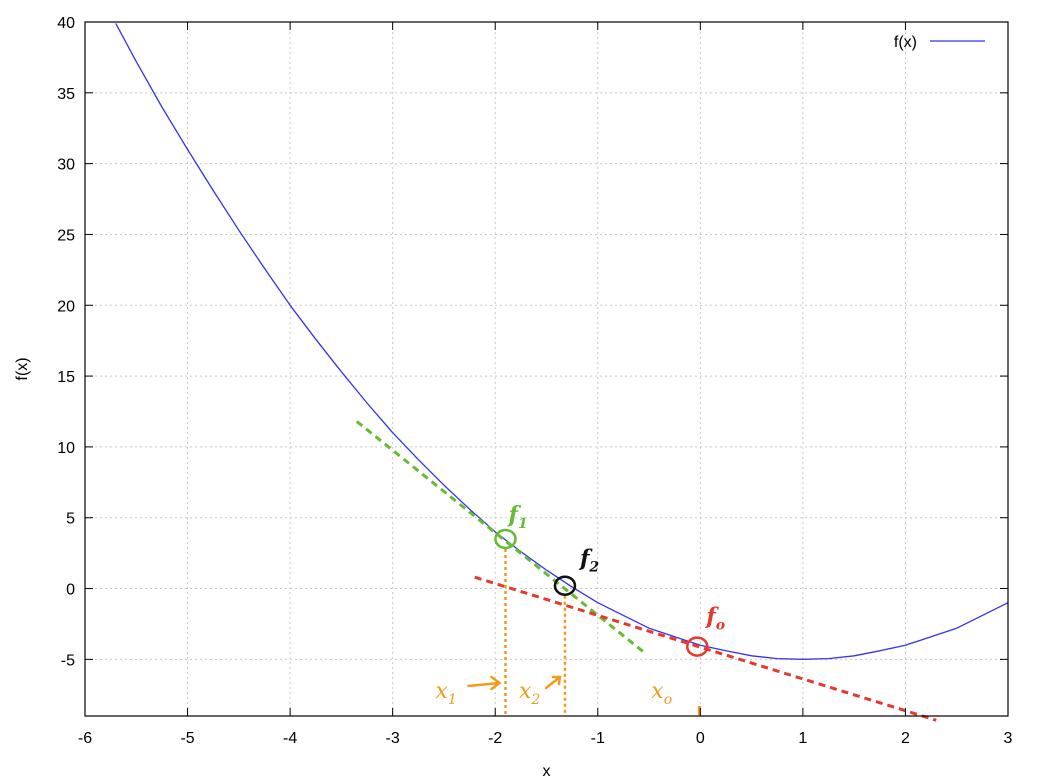 This screenshot has width=1045, height=784. What do you see at coordinates (588, 561) in the screenshot?
I see `point-label-1: f2` at bounding box center [588, 561].